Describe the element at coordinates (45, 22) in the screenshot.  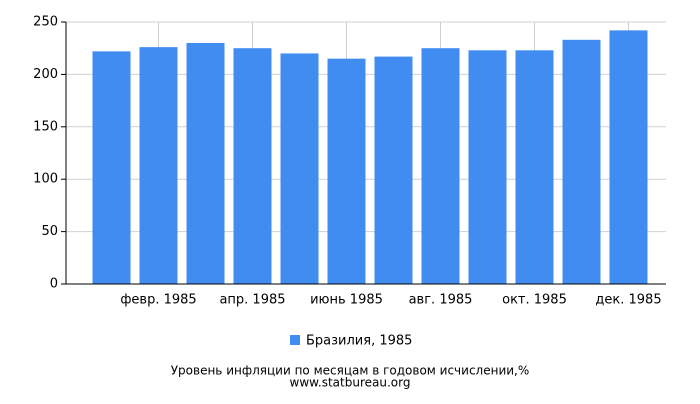
I see `y-tick-label: 250` at that location.